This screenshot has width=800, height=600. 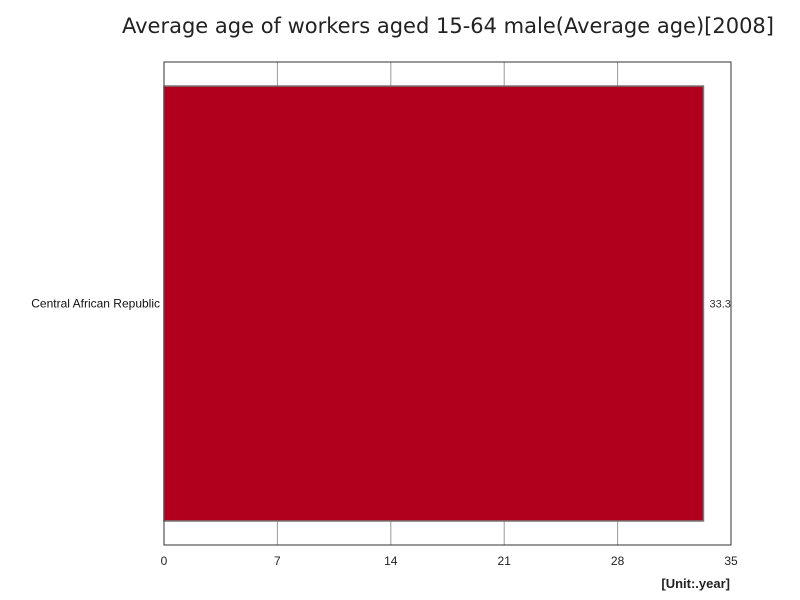 I want to click on x-tick-label: 0, so click(x=164, y=561).